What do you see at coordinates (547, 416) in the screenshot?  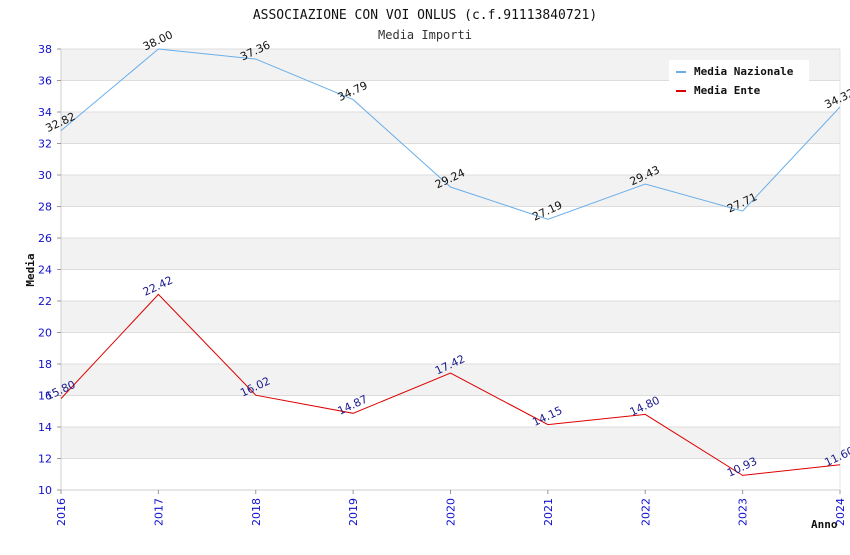 I see `data-label-media-ente-2021: 14.15` at bounding box center [547, 416].